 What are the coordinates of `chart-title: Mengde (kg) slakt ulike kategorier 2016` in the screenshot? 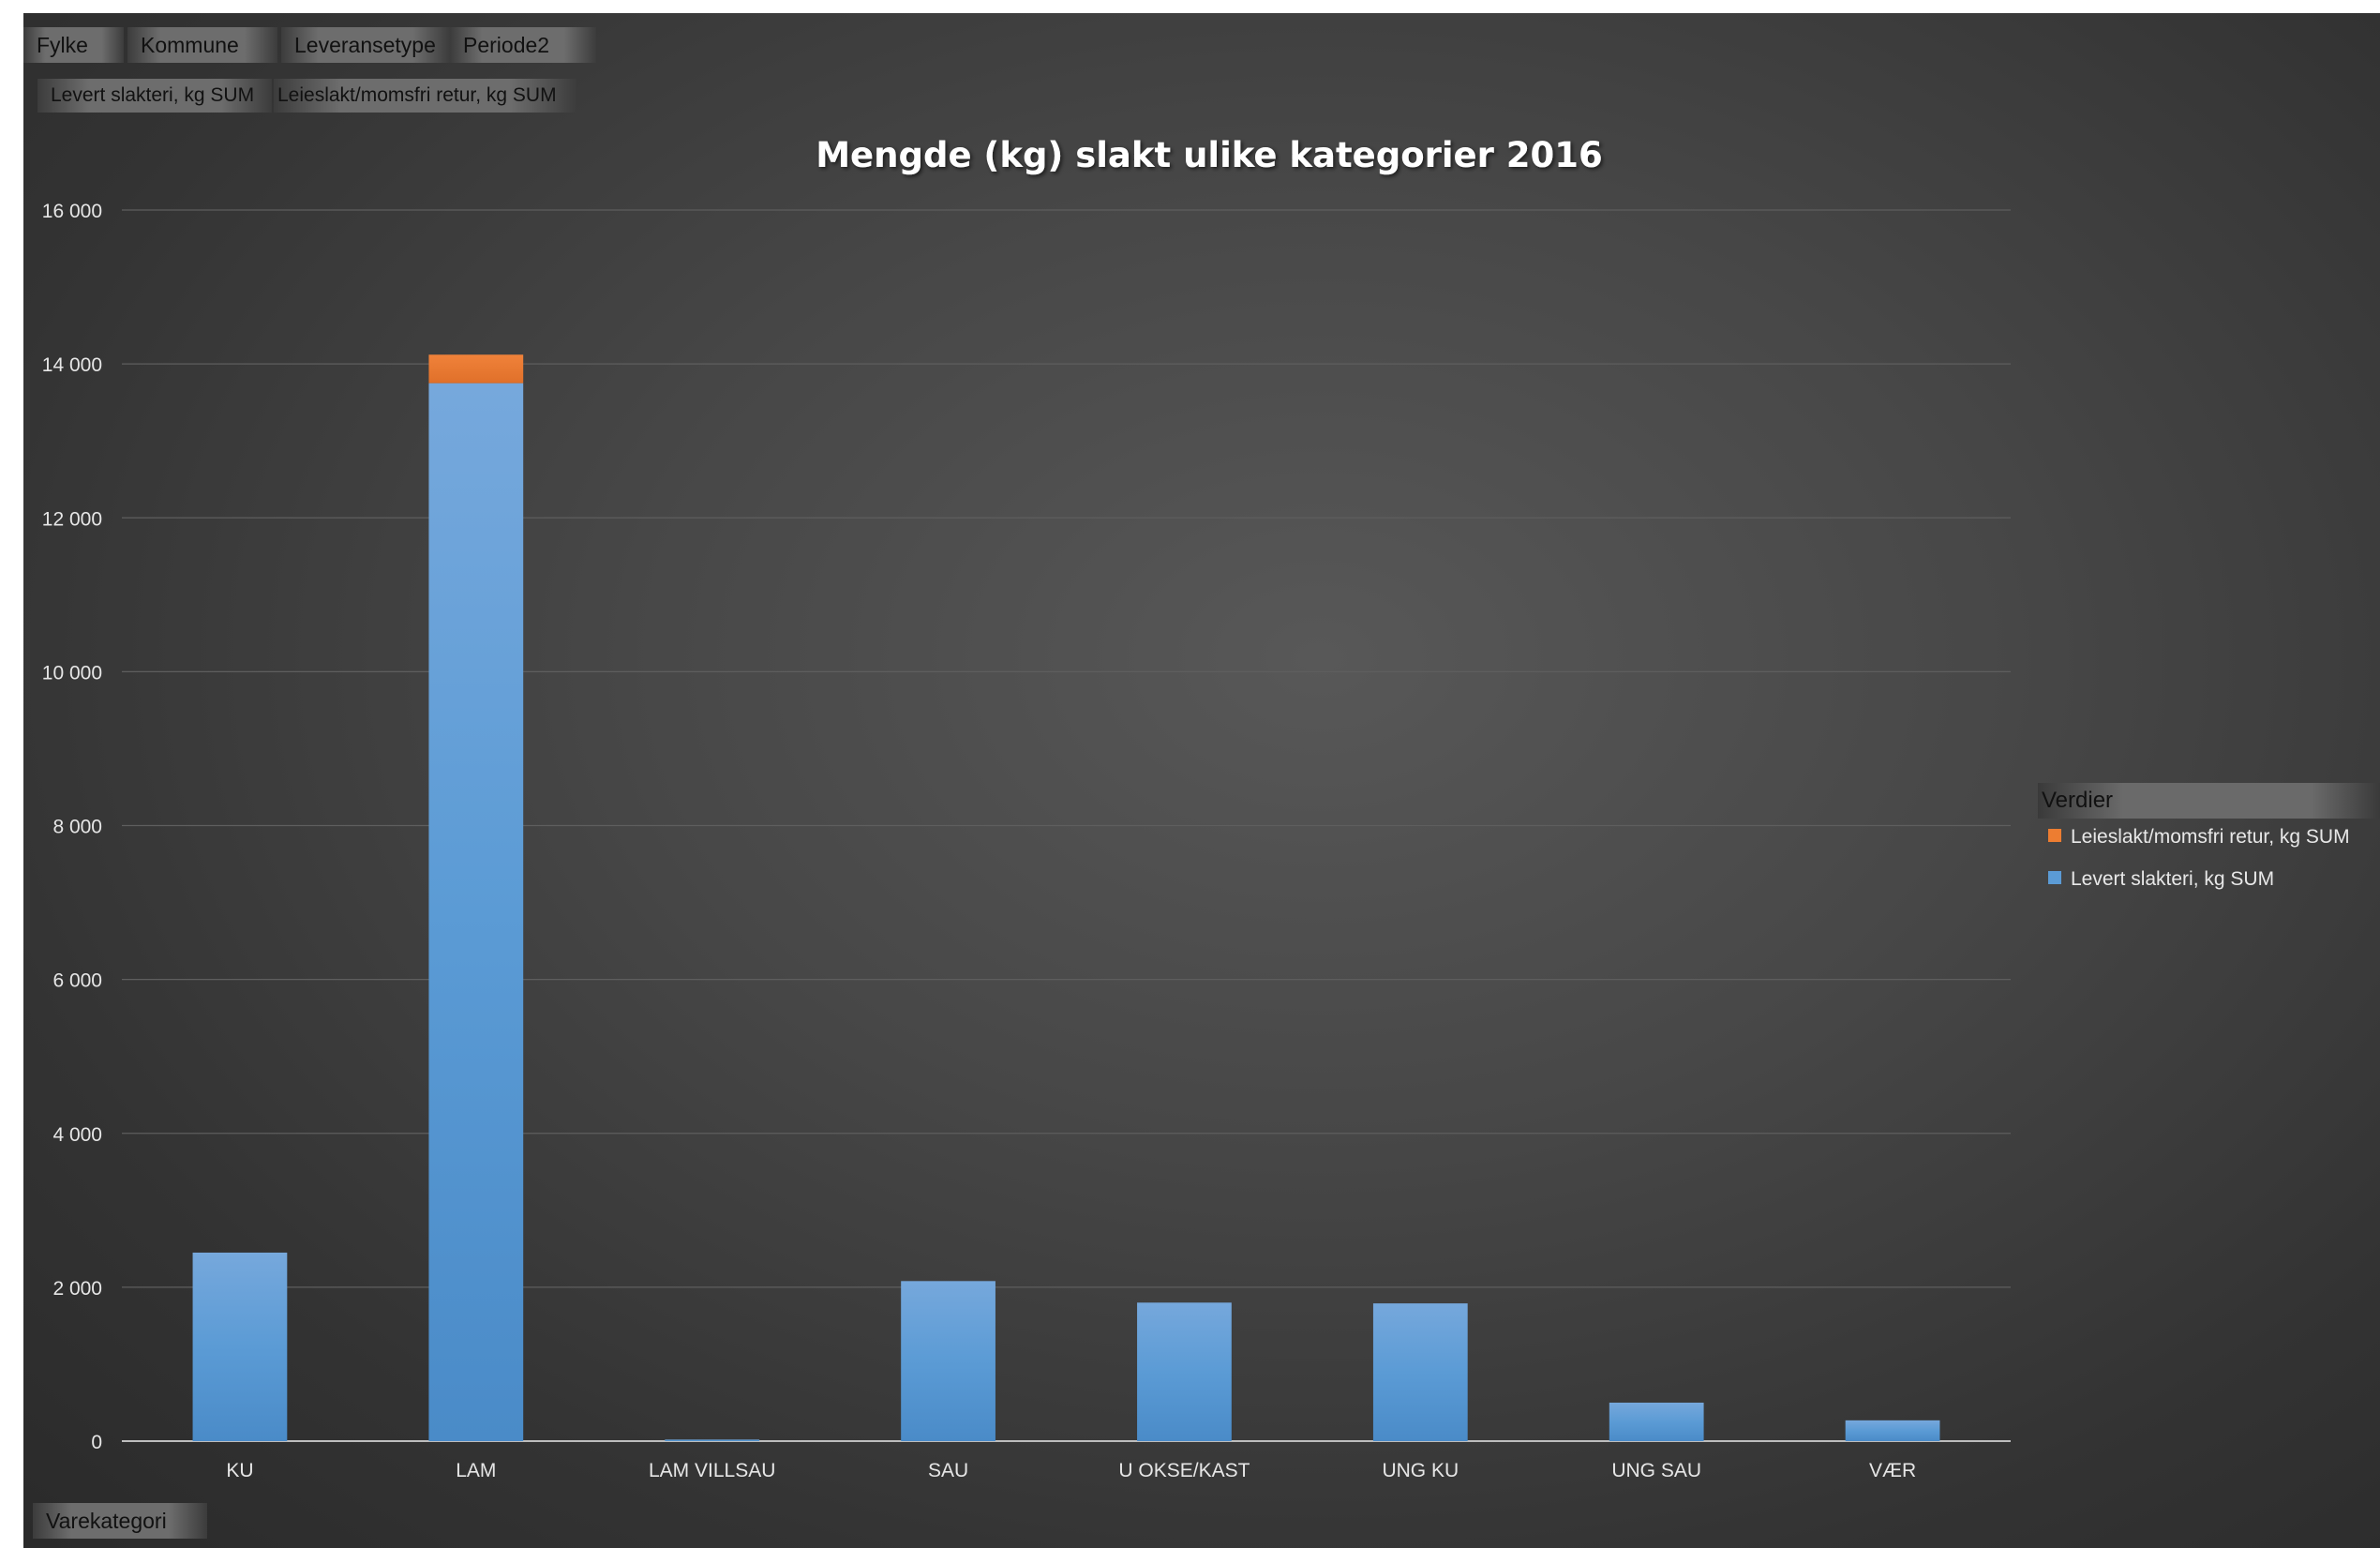 It's located at (1209, 155).